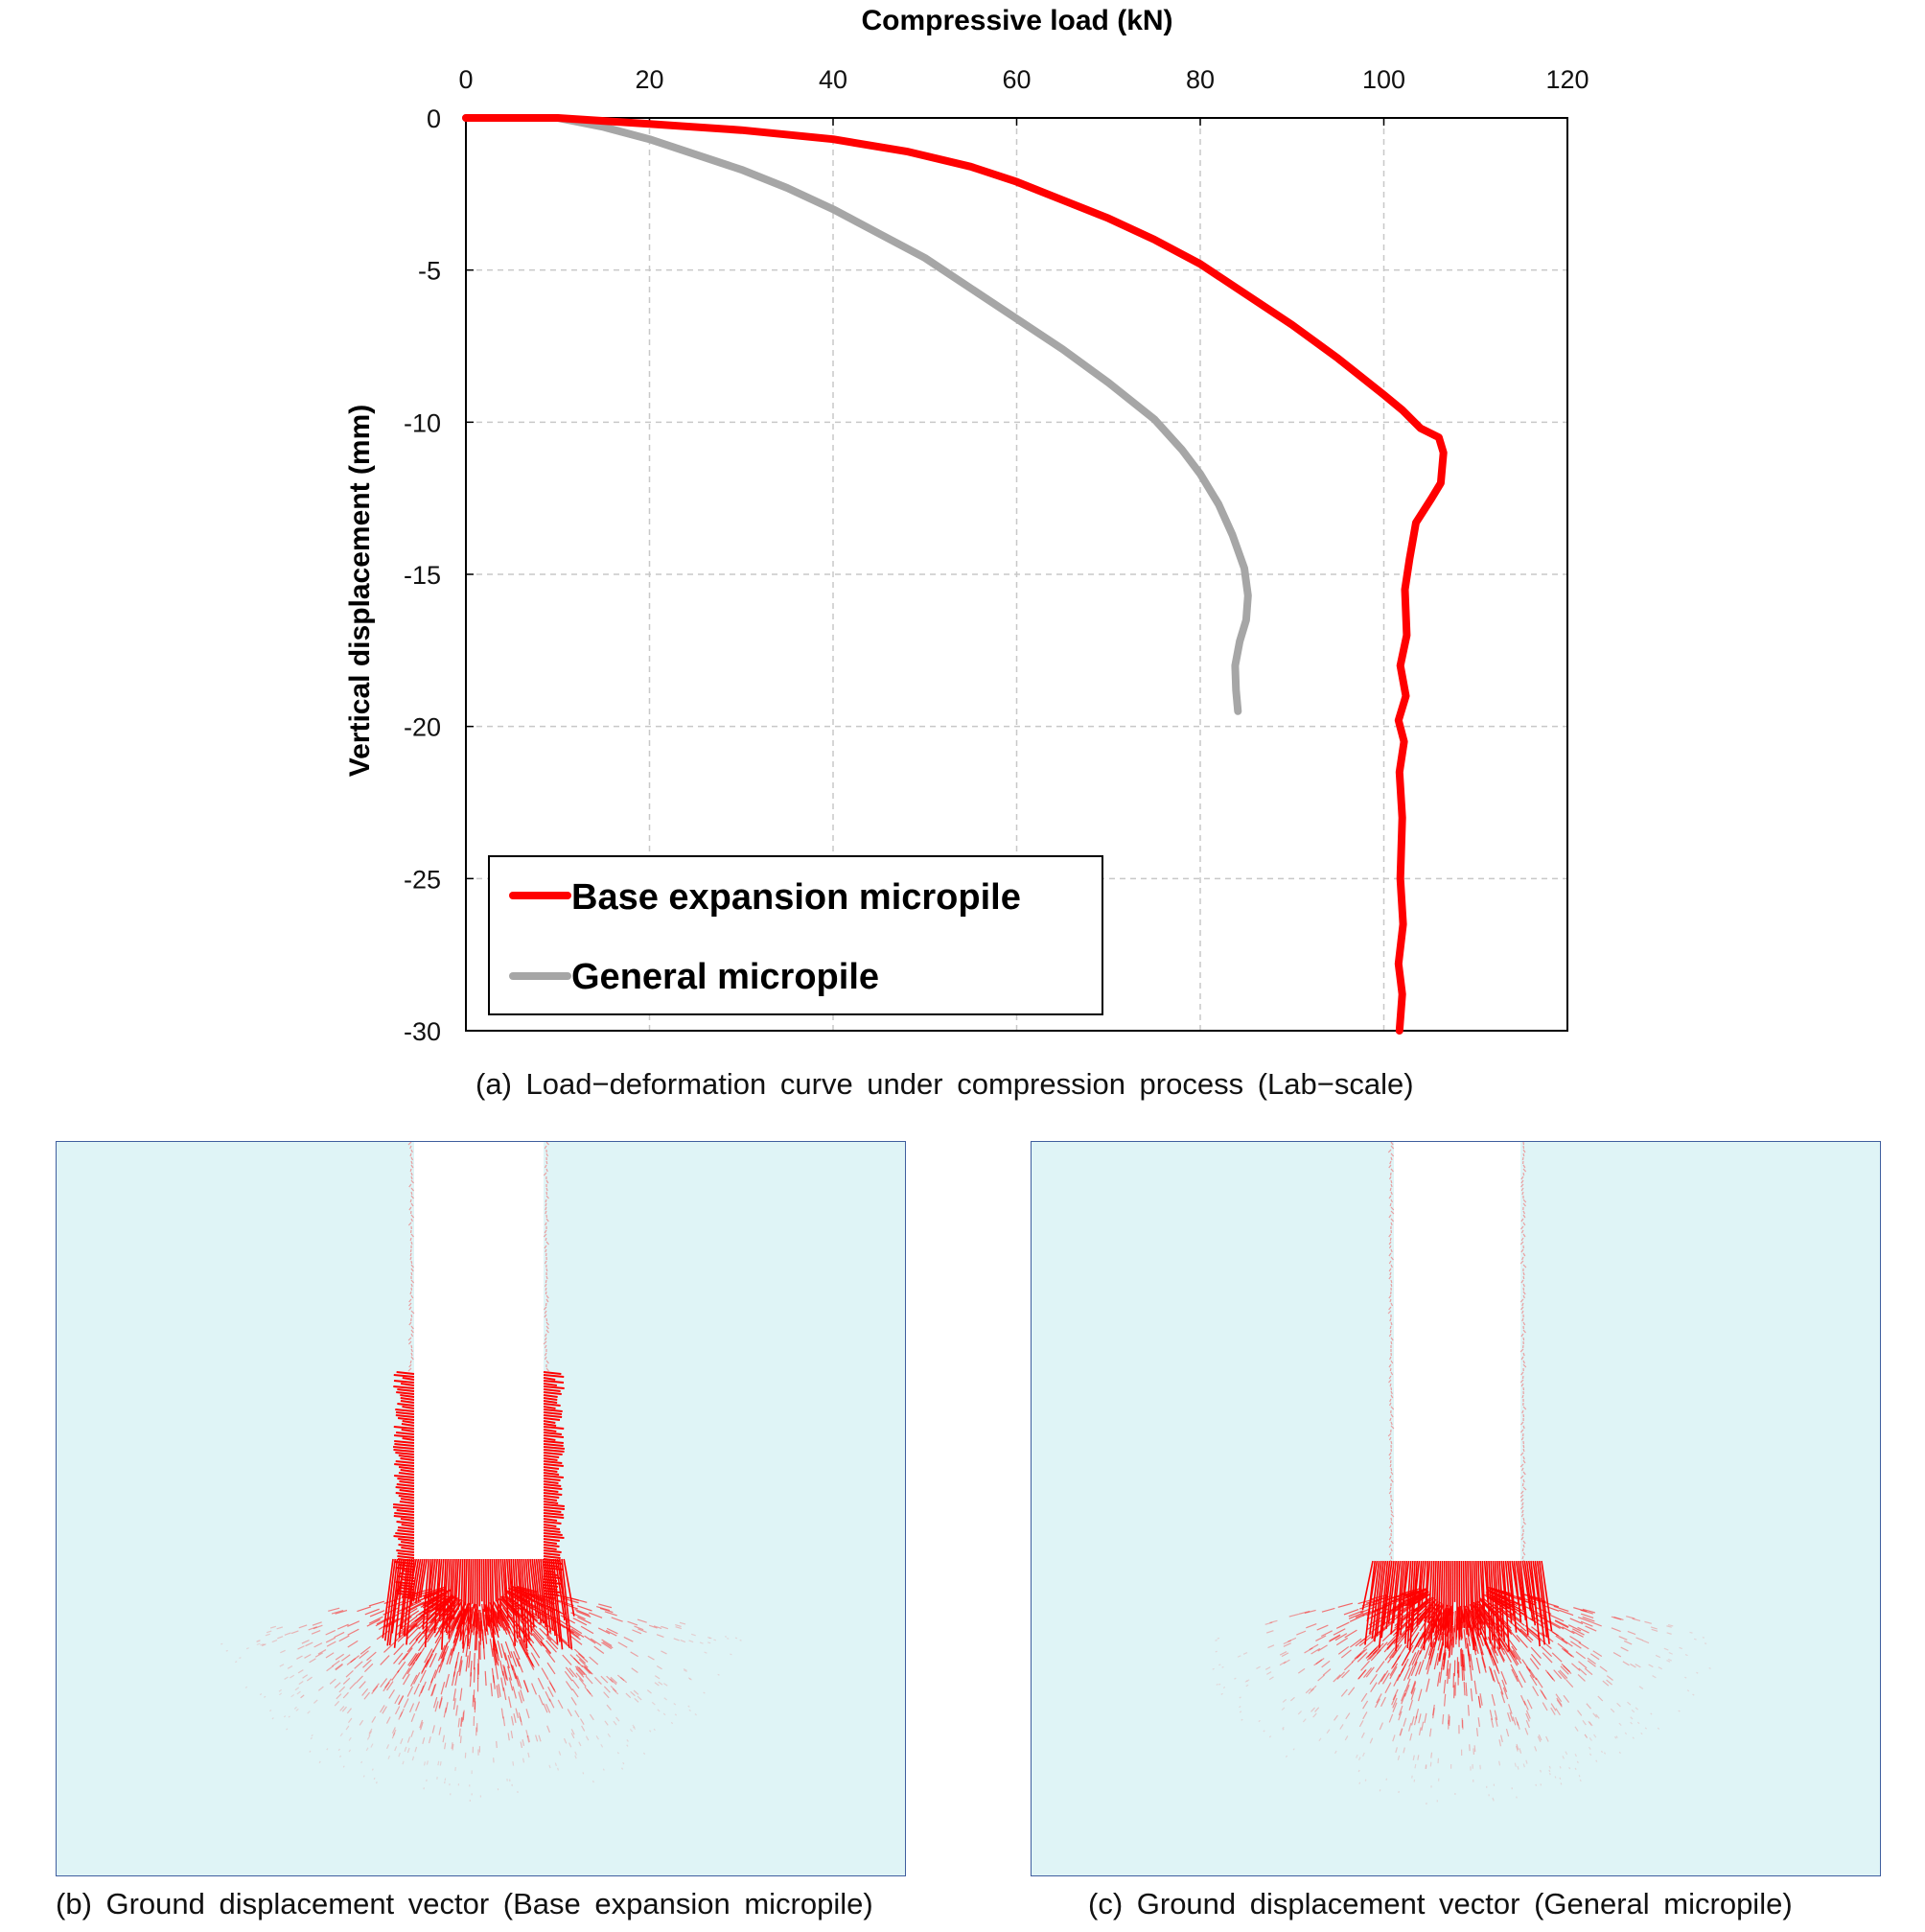 This screenshot has width=1925, height=1932. I want to click on legend-label-base-expansion: Base expansion micropile, so click(796, 897).